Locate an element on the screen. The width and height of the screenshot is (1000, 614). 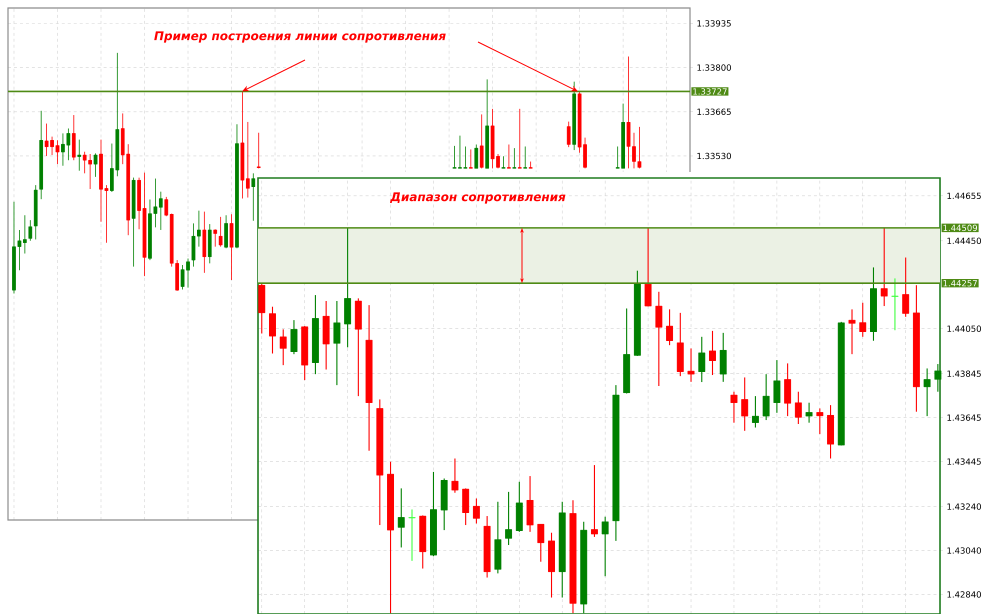
y-tick-label: 1.33530 is located at coordinates (714, 156).